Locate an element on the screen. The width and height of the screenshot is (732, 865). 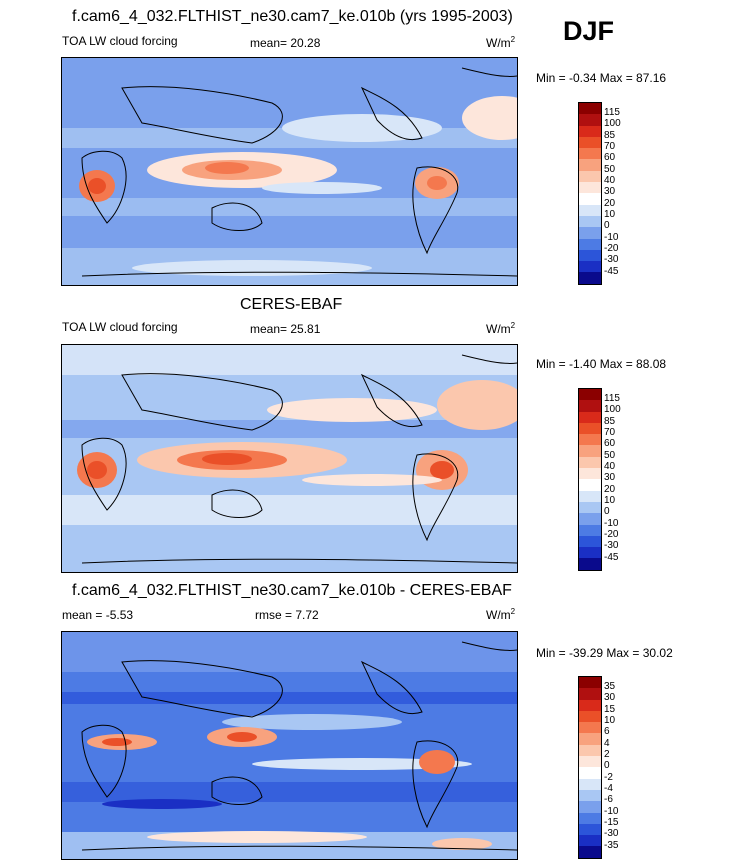
panel2-title: CERES-EBAF is located at coordinates (291, 304).